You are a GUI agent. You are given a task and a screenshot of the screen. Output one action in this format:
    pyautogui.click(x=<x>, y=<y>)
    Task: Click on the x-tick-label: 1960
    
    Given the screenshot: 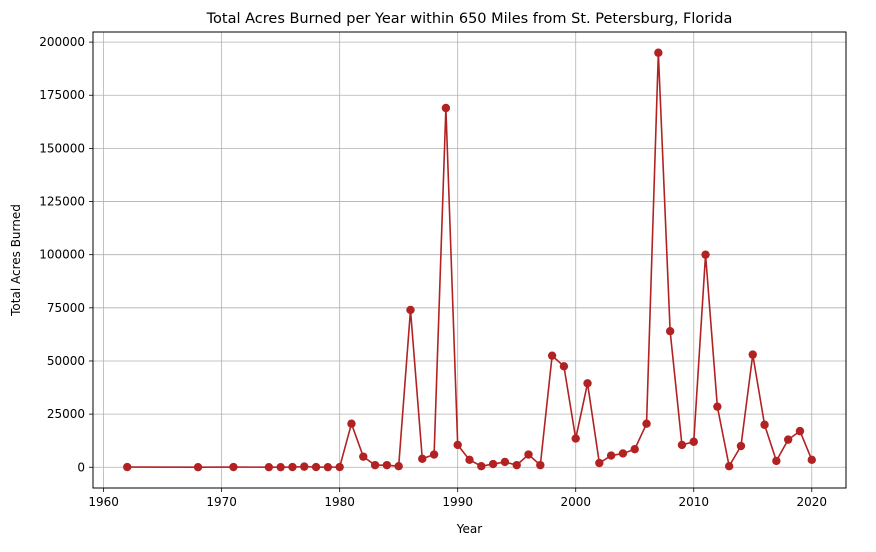 What is the action you would take?
    pyautogui.click(x=103, y=502)
    